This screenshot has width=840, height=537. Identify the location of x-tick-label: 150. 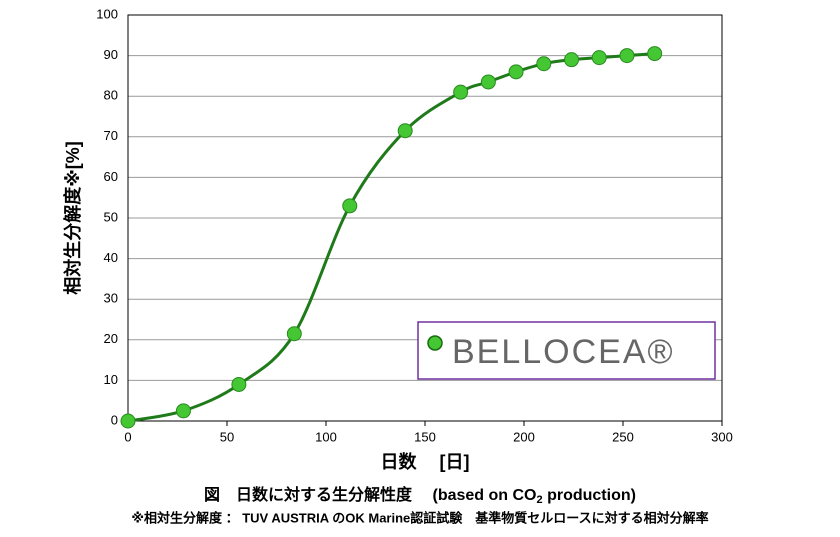
(425, 436).